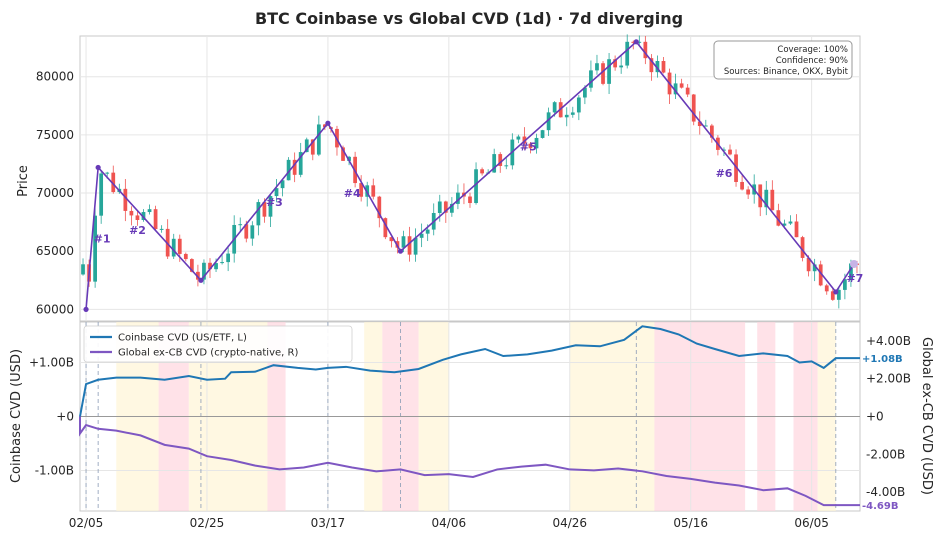 The height and width of the screenshot is (541, 938). What do you see at coordinates (54, 471) in the screenshot?
I see `cvd-left-tick-label: -1.00B` at bounding box center [54, 471].